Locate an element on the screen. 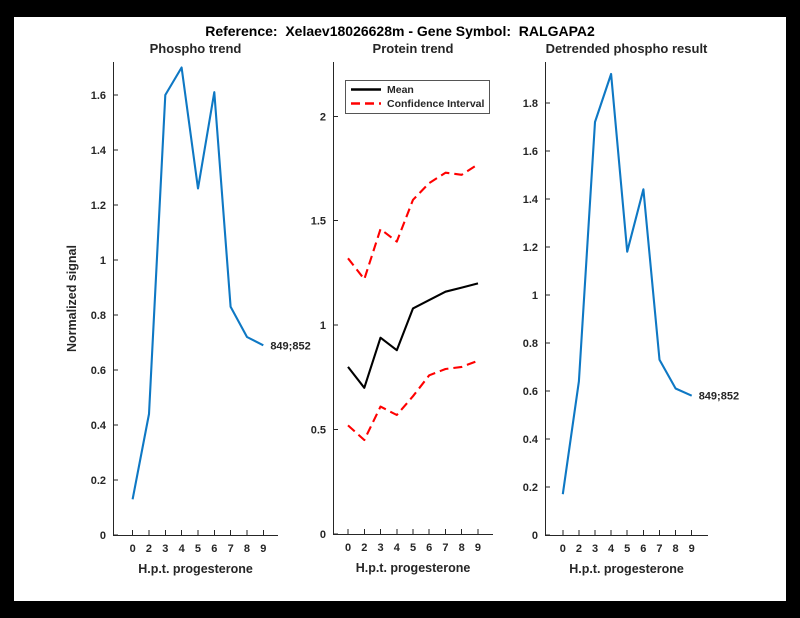 The height and width of the screenshot is (618, 800). plot-title: Protein trend is located at coordinates (413, 48).